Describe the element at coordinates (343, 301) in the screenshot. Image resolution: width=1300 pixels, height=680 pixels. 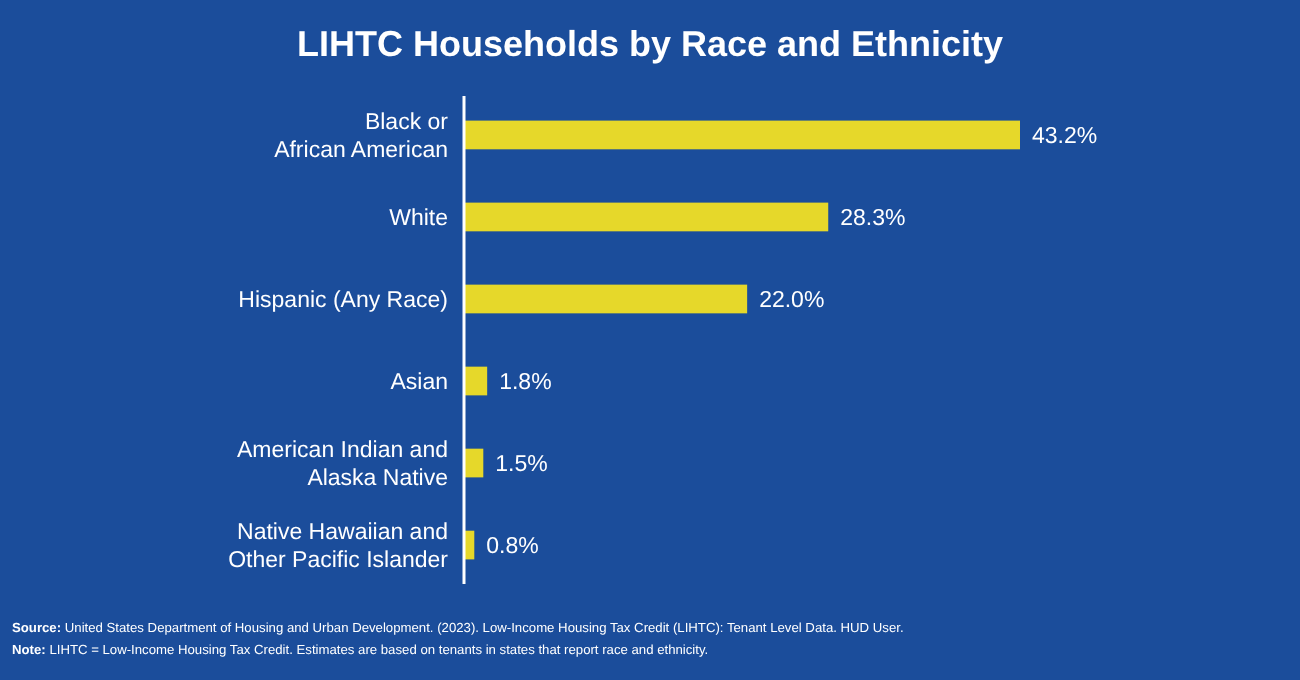
I see `y-tick-label: Hispanic (Any Race)` at that location.